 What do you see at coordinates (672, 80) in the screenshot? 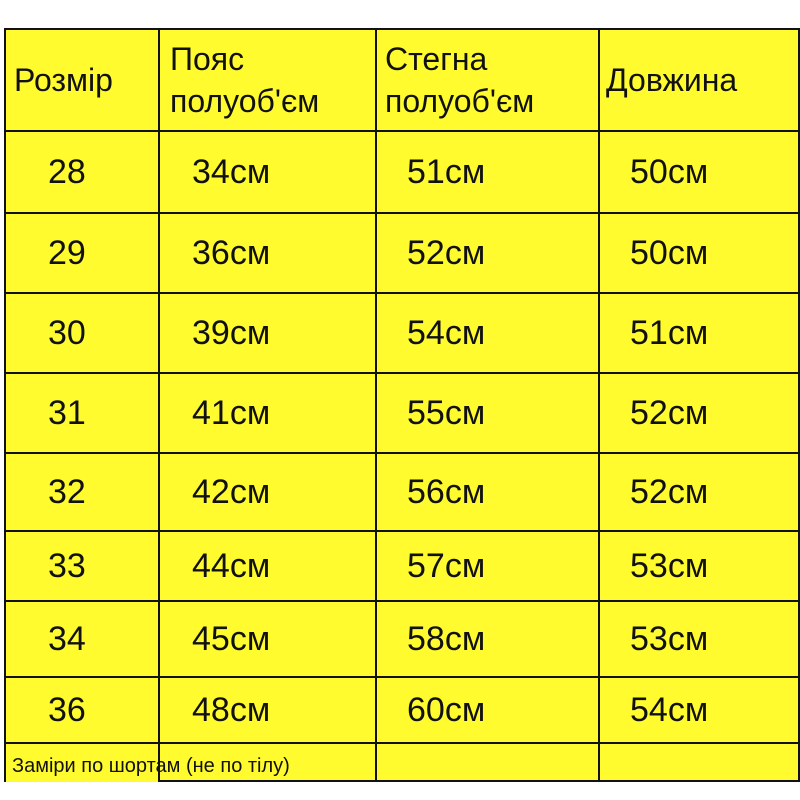
I see `header-cell-text: Довжина` at bounding box center [672, 80].